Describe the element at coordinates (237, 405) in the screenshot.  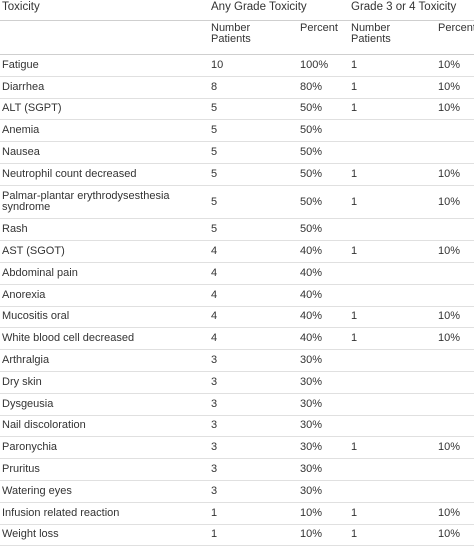
I see `table-row: Dysgeusia 3 30%` at that location.